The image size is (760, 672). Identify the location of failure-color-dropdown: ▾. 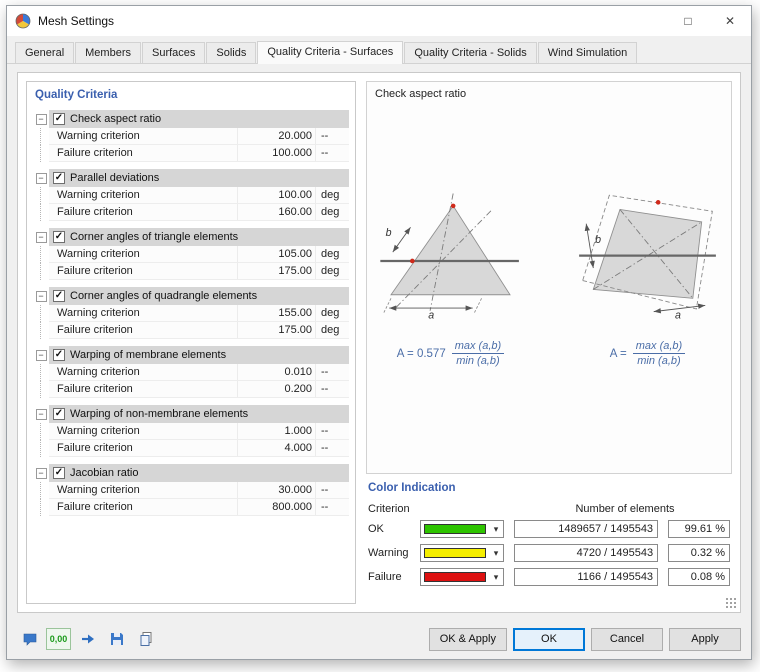
(462, 577).